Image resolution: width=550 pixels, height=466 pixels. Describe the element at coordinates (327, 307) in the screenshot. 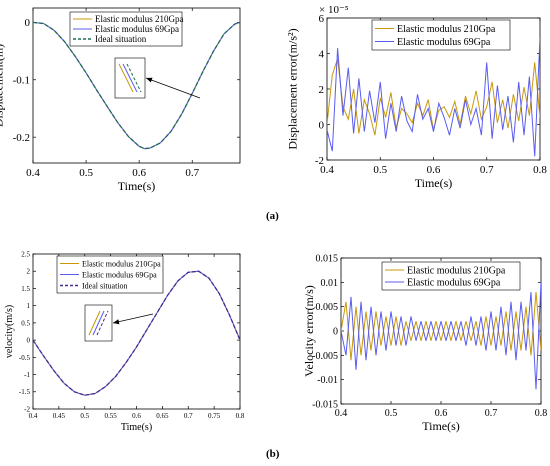

I see `y-tick-label: 0.005` at that location.